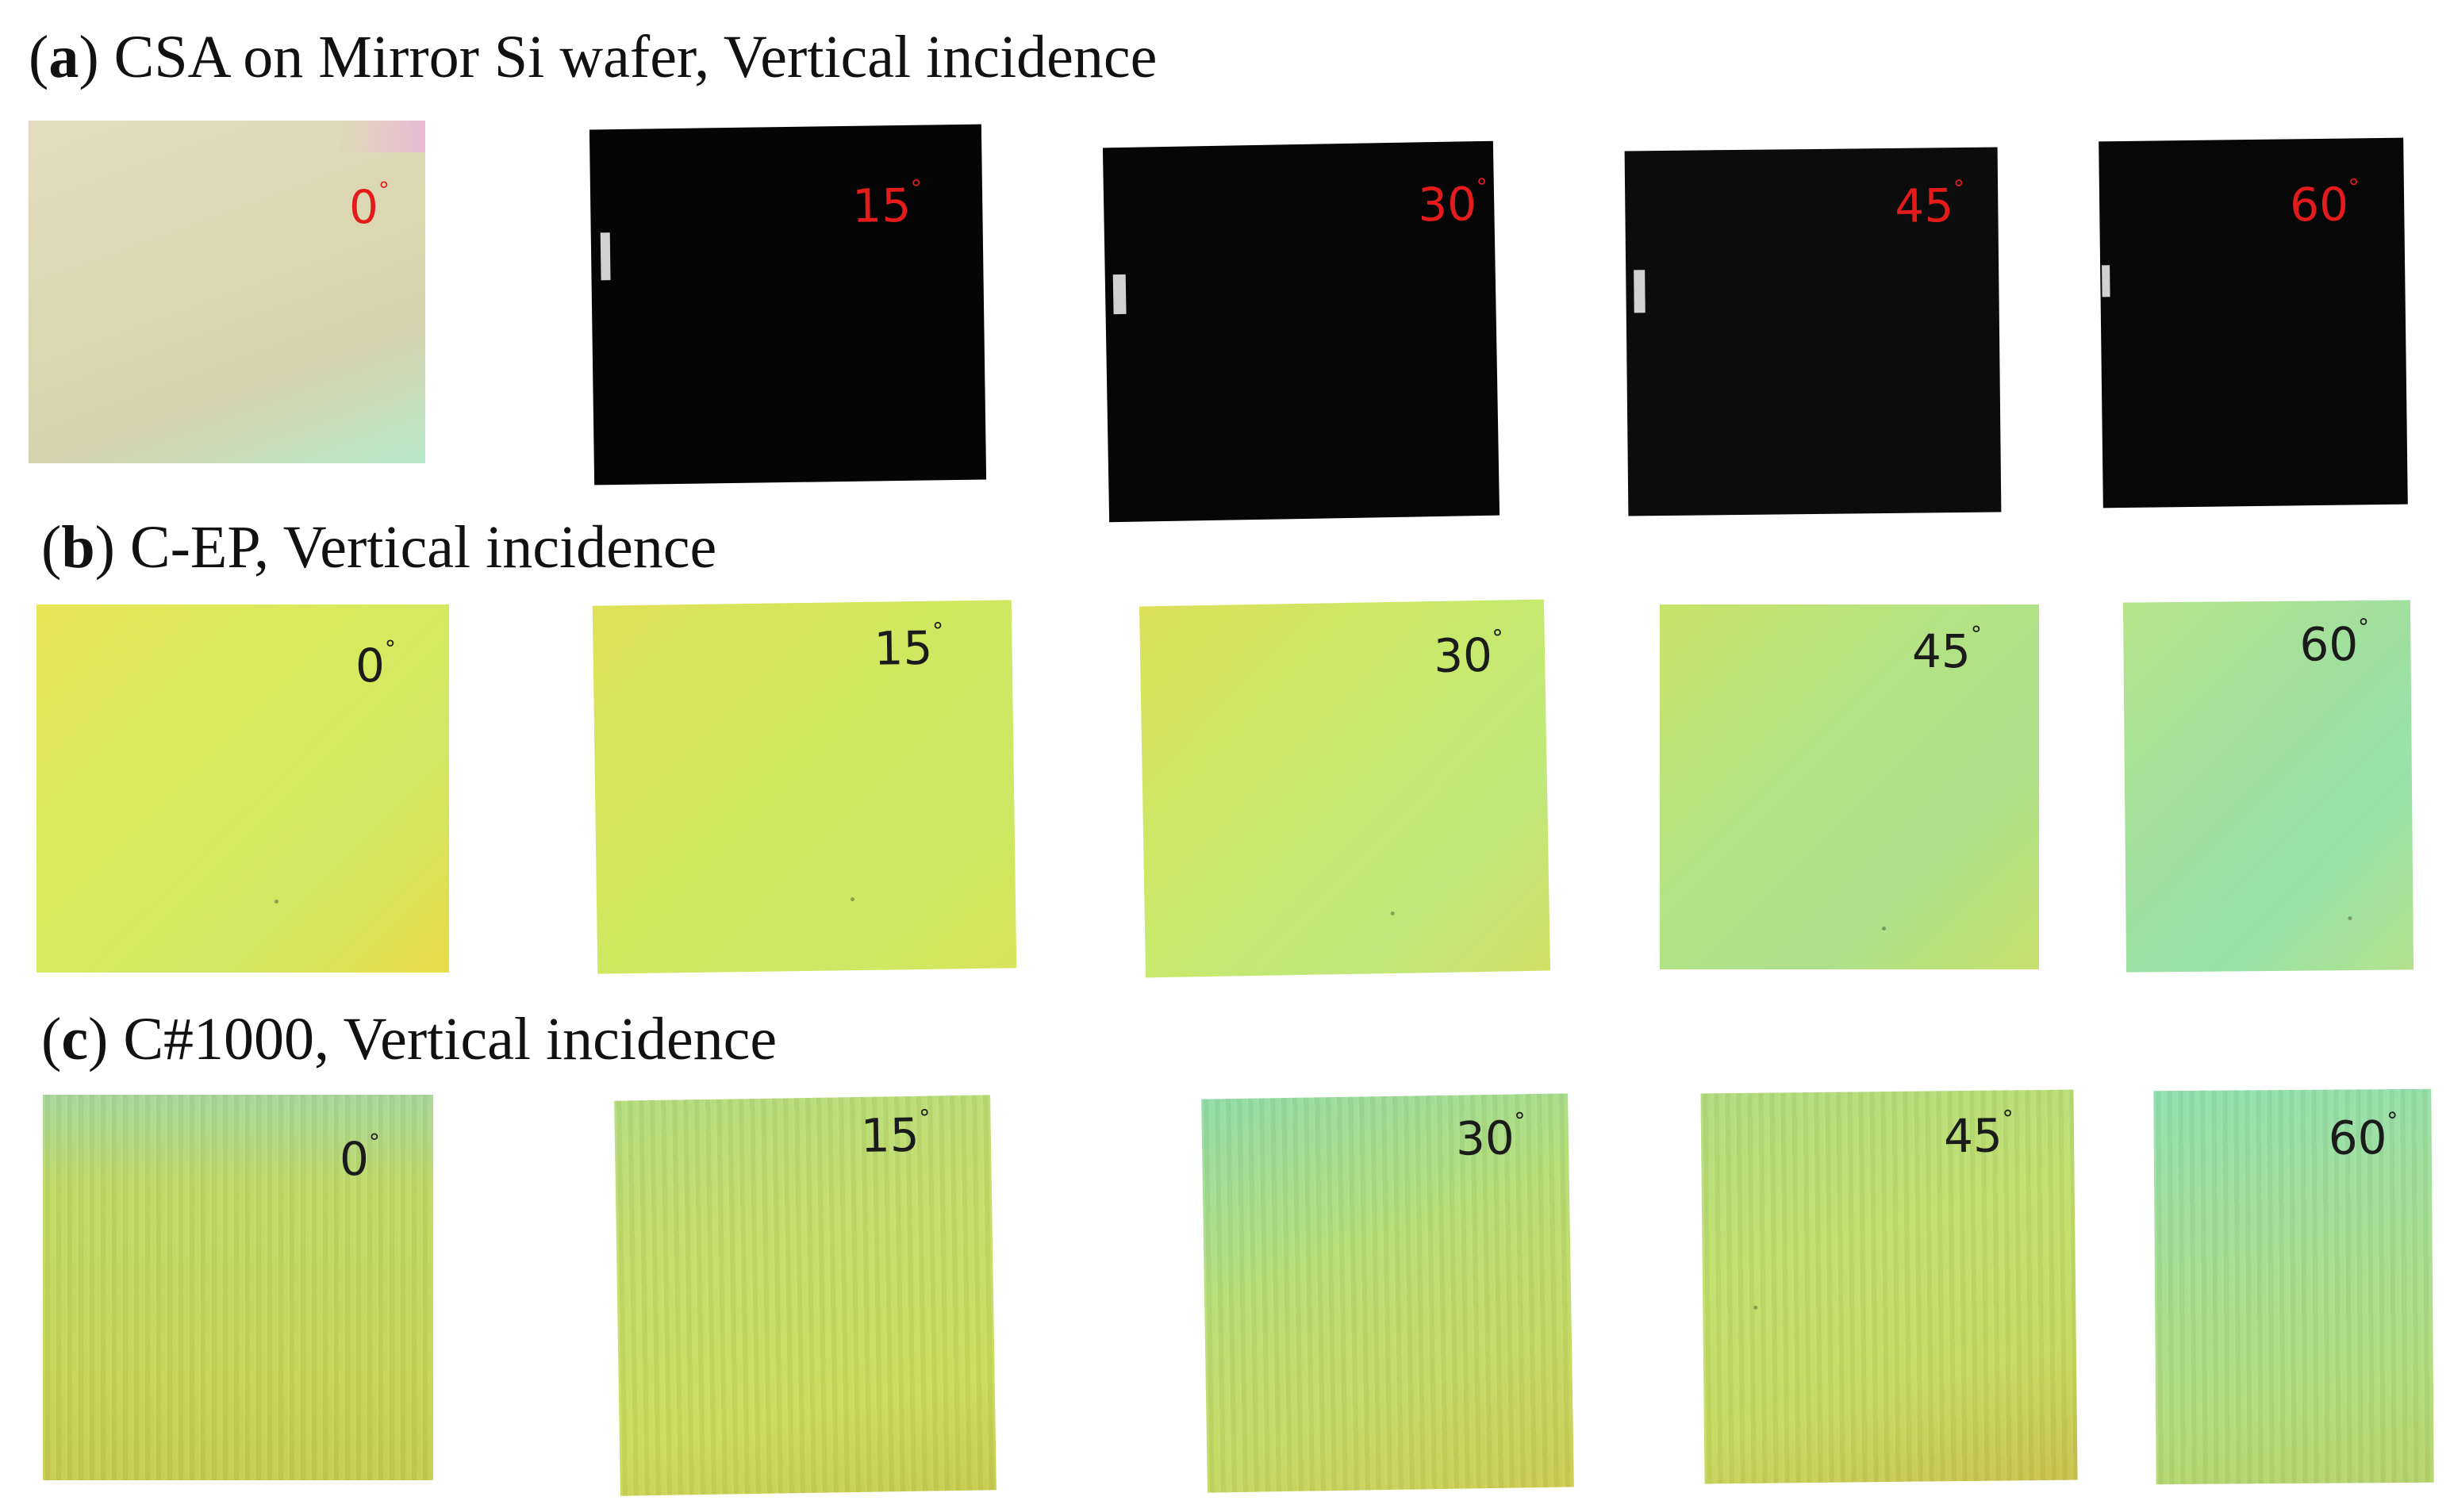 The width and height of the screenshot is (2450, 1512). I want to click on sample-c-60: 60°, so click(2294, 1287).